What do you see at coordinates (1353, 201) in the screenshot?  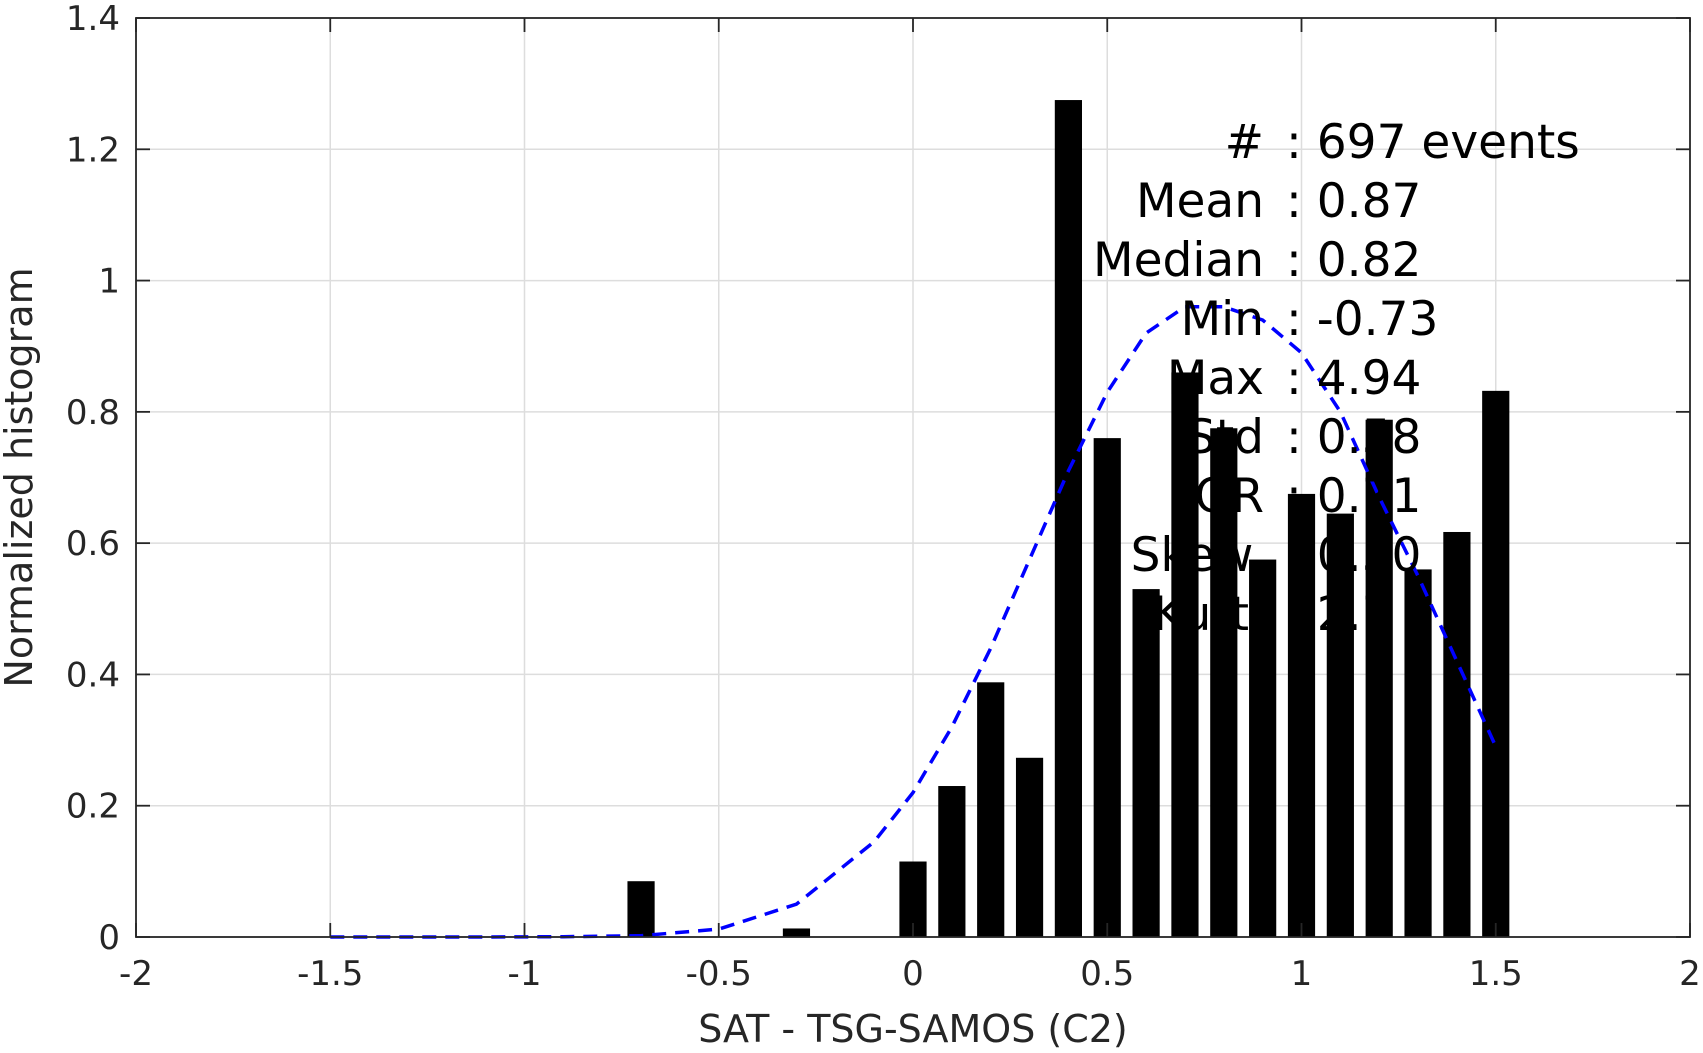 I see `stat-value: : 0.87` at bounding box center [1353, 201].